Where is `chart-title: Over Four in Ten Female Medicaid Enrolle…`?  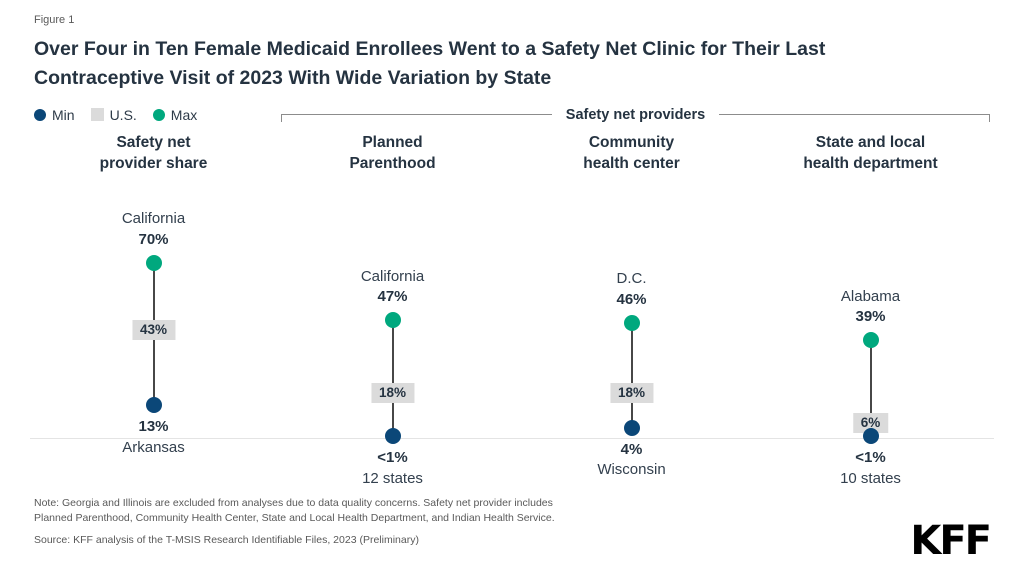
chart-title: Over Four in Ten Female Medicaid Enrolle… is located at coordinates (430, 64).